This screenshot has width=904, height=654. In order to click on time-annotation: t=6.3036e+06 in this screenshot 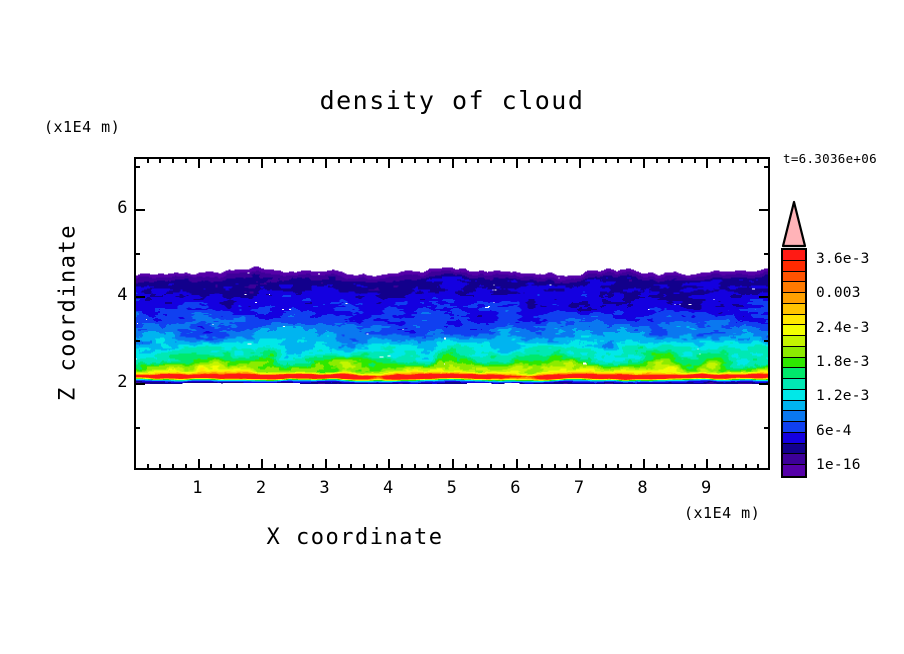, I will do `click(830, 158)`.